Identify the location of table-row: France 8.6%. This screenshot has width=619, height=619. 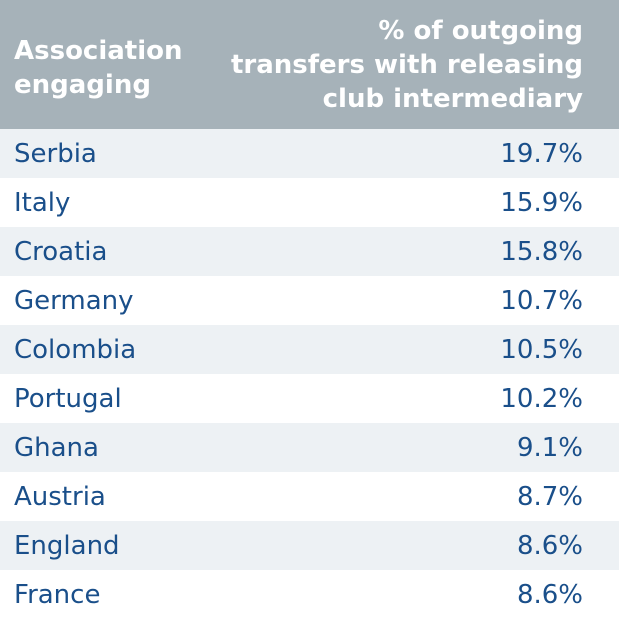
(309, 594).